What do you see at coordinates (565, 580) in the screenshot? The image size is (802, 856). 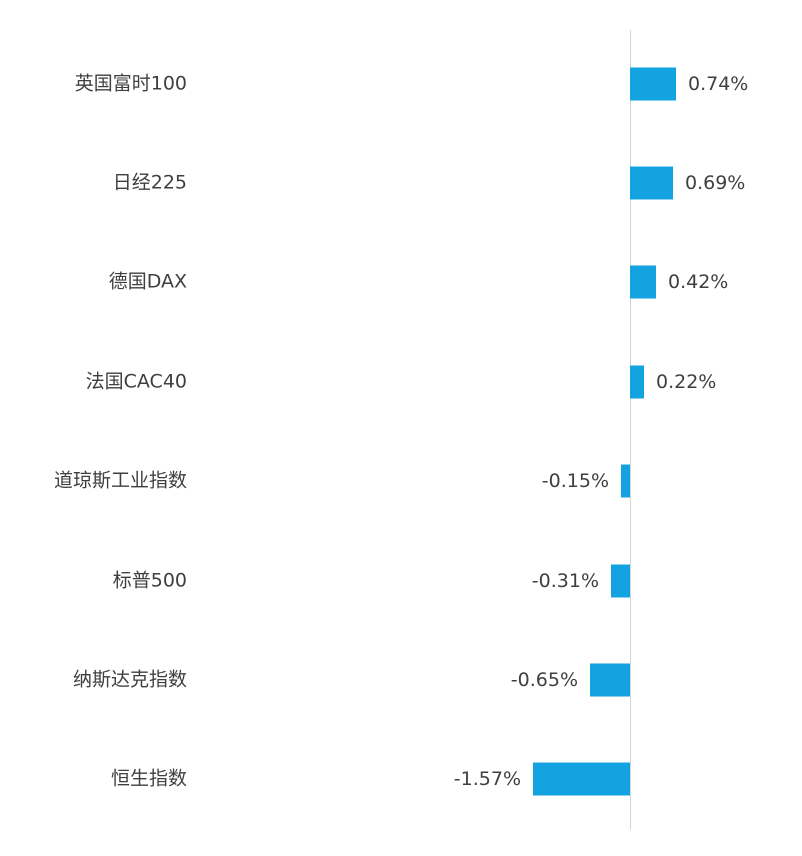 I see `value-label: -0.31%` at bounding box center [565, 580].